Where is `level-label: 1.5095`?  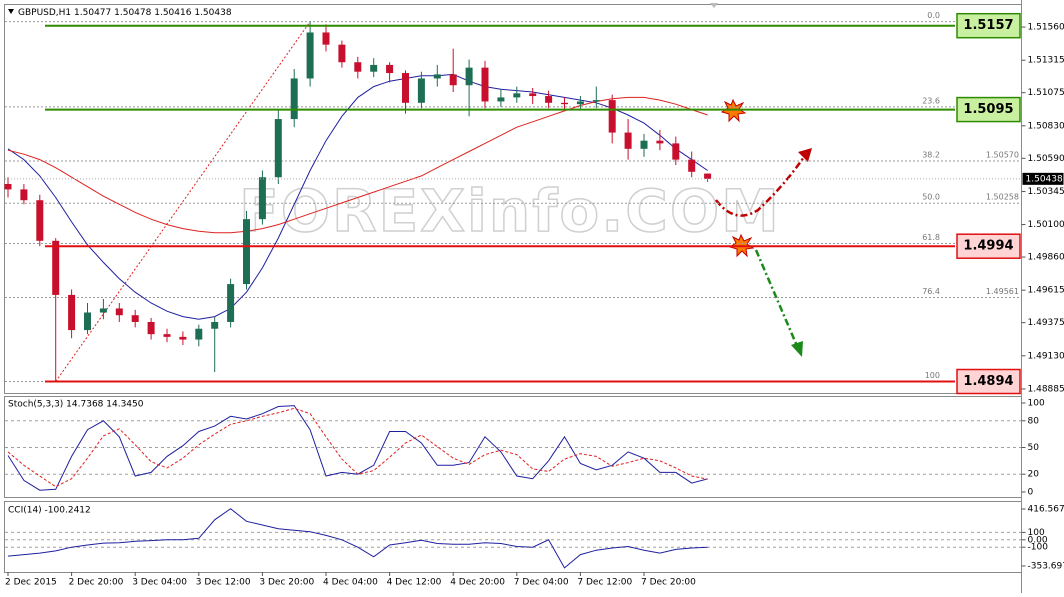 level-label: 1.5095 is located at coordinates (988, 109).